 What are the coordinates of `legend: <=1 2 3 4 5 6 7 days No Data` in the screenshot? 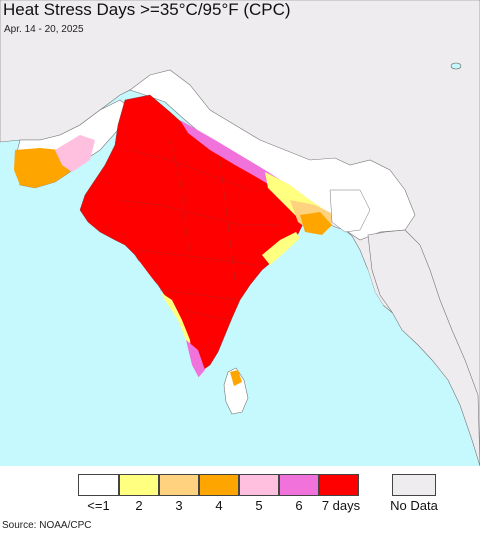 It's located at (240, 491).